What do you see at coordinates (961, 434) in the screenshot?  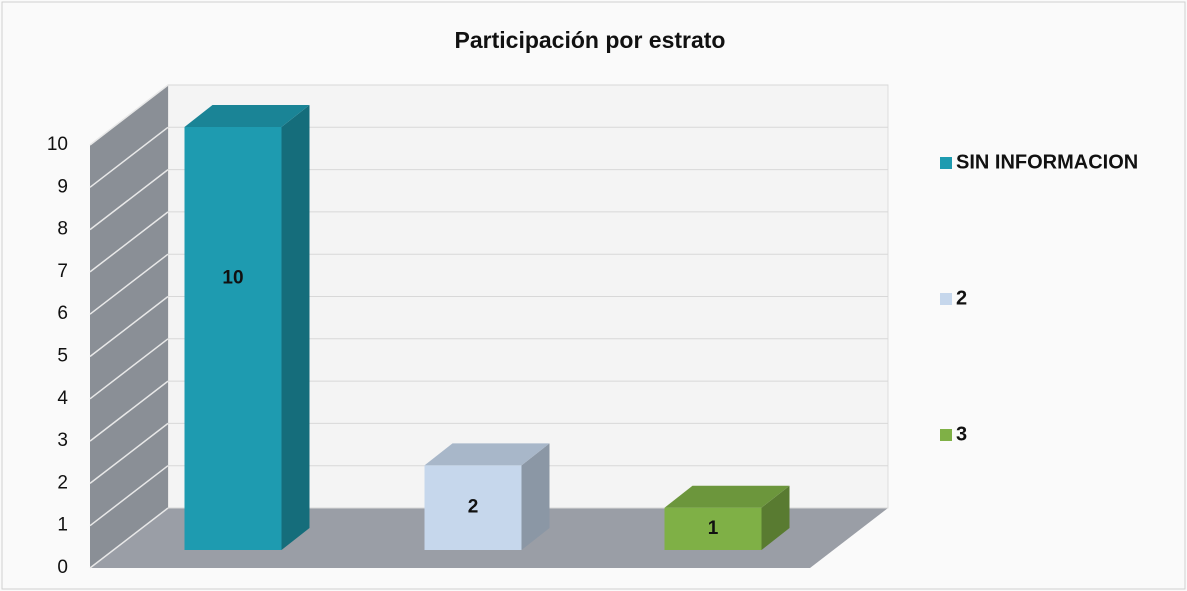 I see `legend-label: 3` at bounding box center [961, 434].